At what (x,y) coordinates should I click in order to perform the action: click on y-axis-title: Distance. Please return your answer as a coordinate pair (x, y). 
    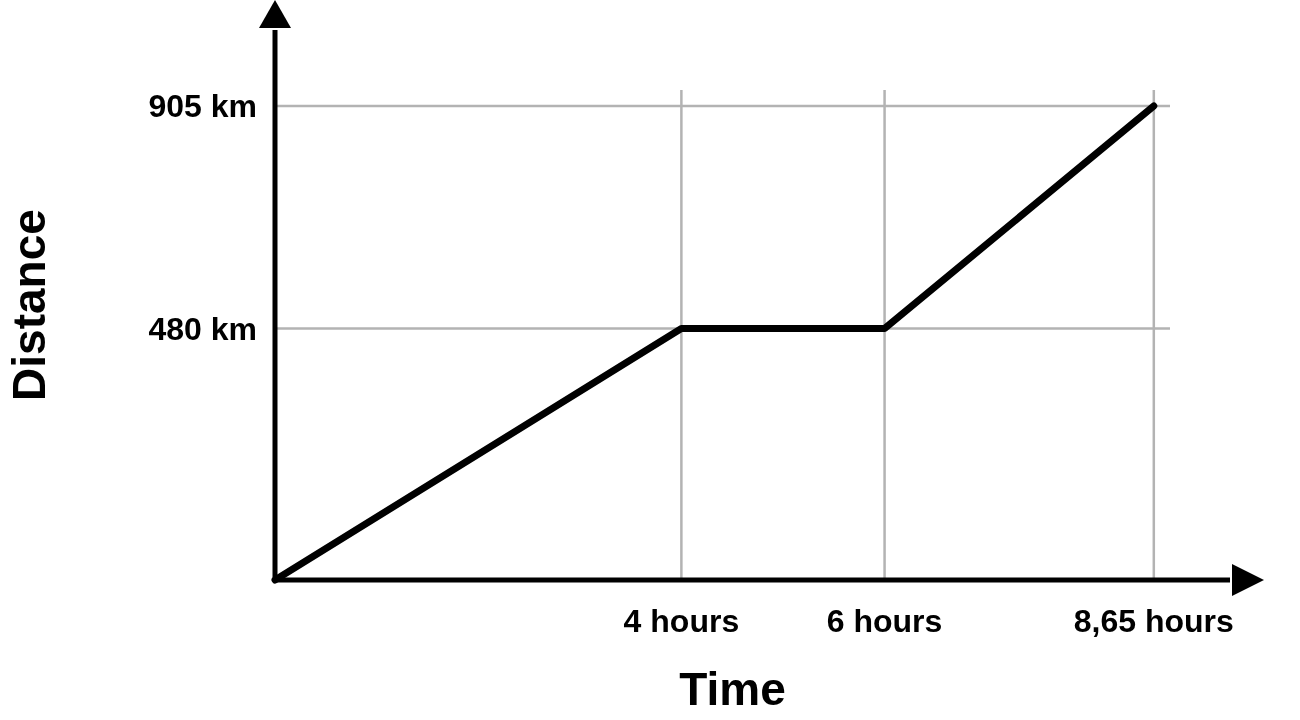
    Looking at the image, I should click on (29, 305).